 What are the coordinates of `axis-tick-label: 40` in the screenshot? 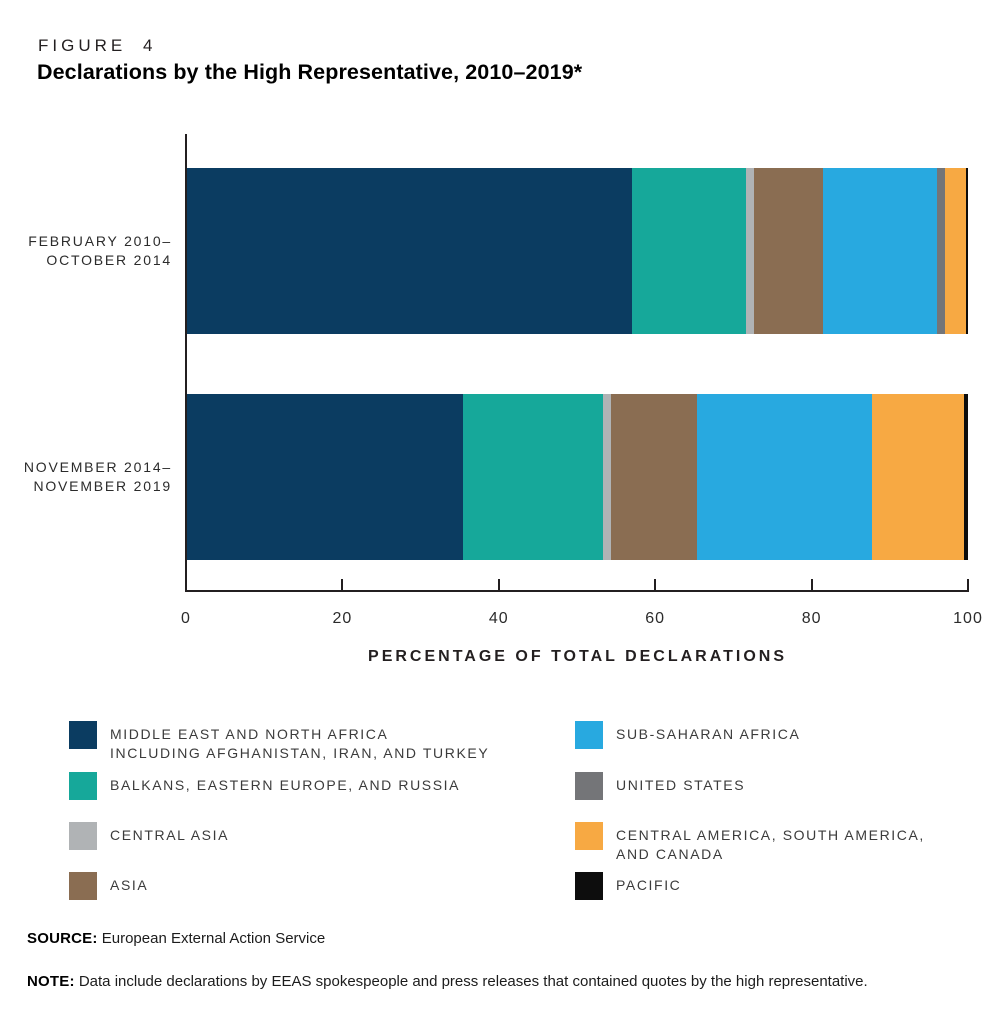 It's located at (498, 618).